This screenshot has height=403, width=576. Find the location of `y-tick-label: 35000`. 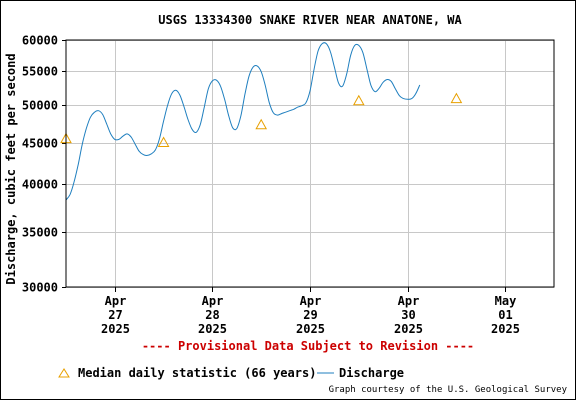

y-tick-label: 35000 is located at coordinates (40, 233).